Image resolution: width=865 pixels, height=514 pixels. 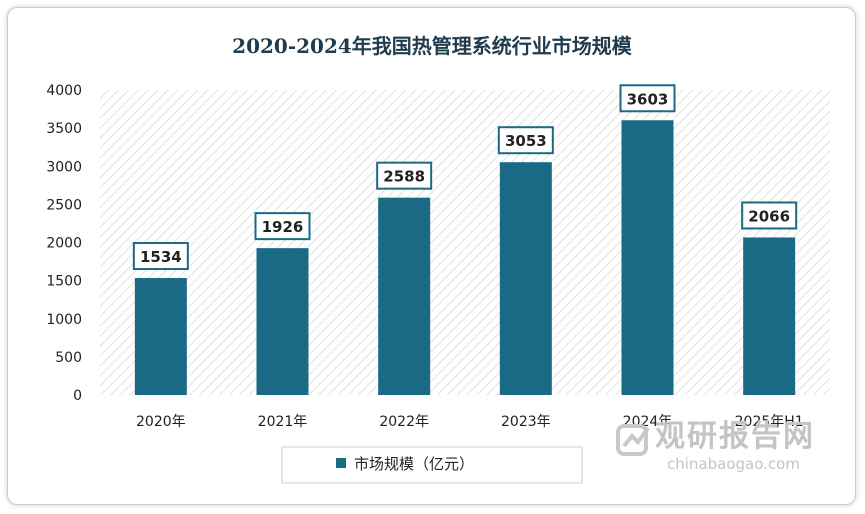 I want to click on y-tick-label: 3000, so click(x=64, y=167).